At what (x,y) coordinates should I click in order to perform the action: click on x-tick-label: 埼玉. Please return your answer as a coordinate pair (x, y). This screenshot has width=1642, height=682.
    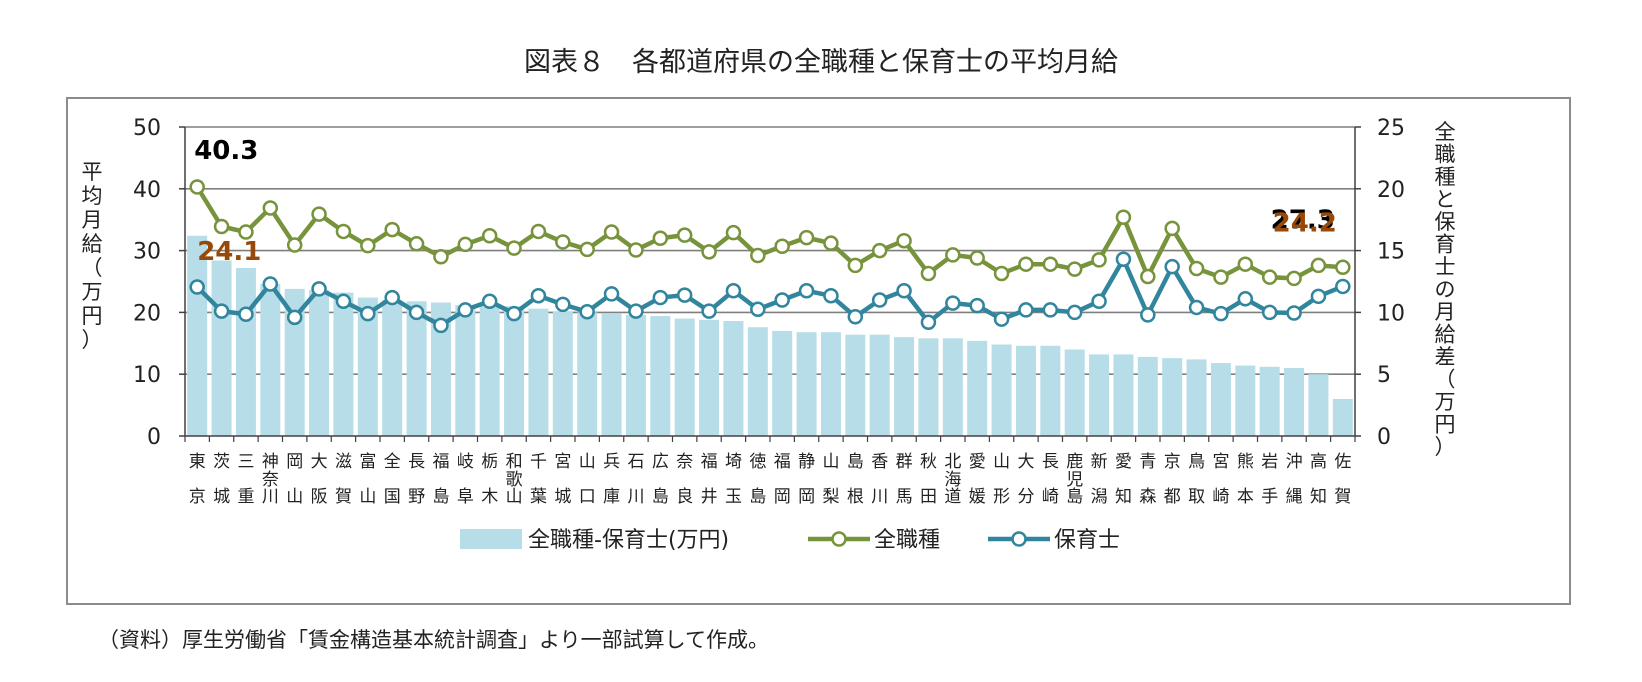
    Looking at the image, I should click on (733, 479).